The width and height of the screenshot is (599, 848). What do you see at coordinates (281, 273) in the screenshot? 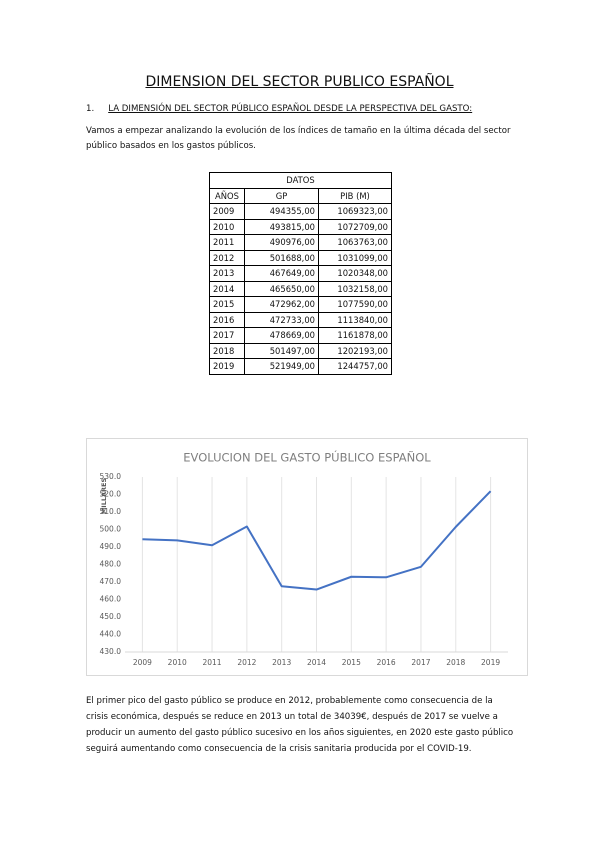
I see `table-cell: 467649,00` at bounding box center [281, 273].